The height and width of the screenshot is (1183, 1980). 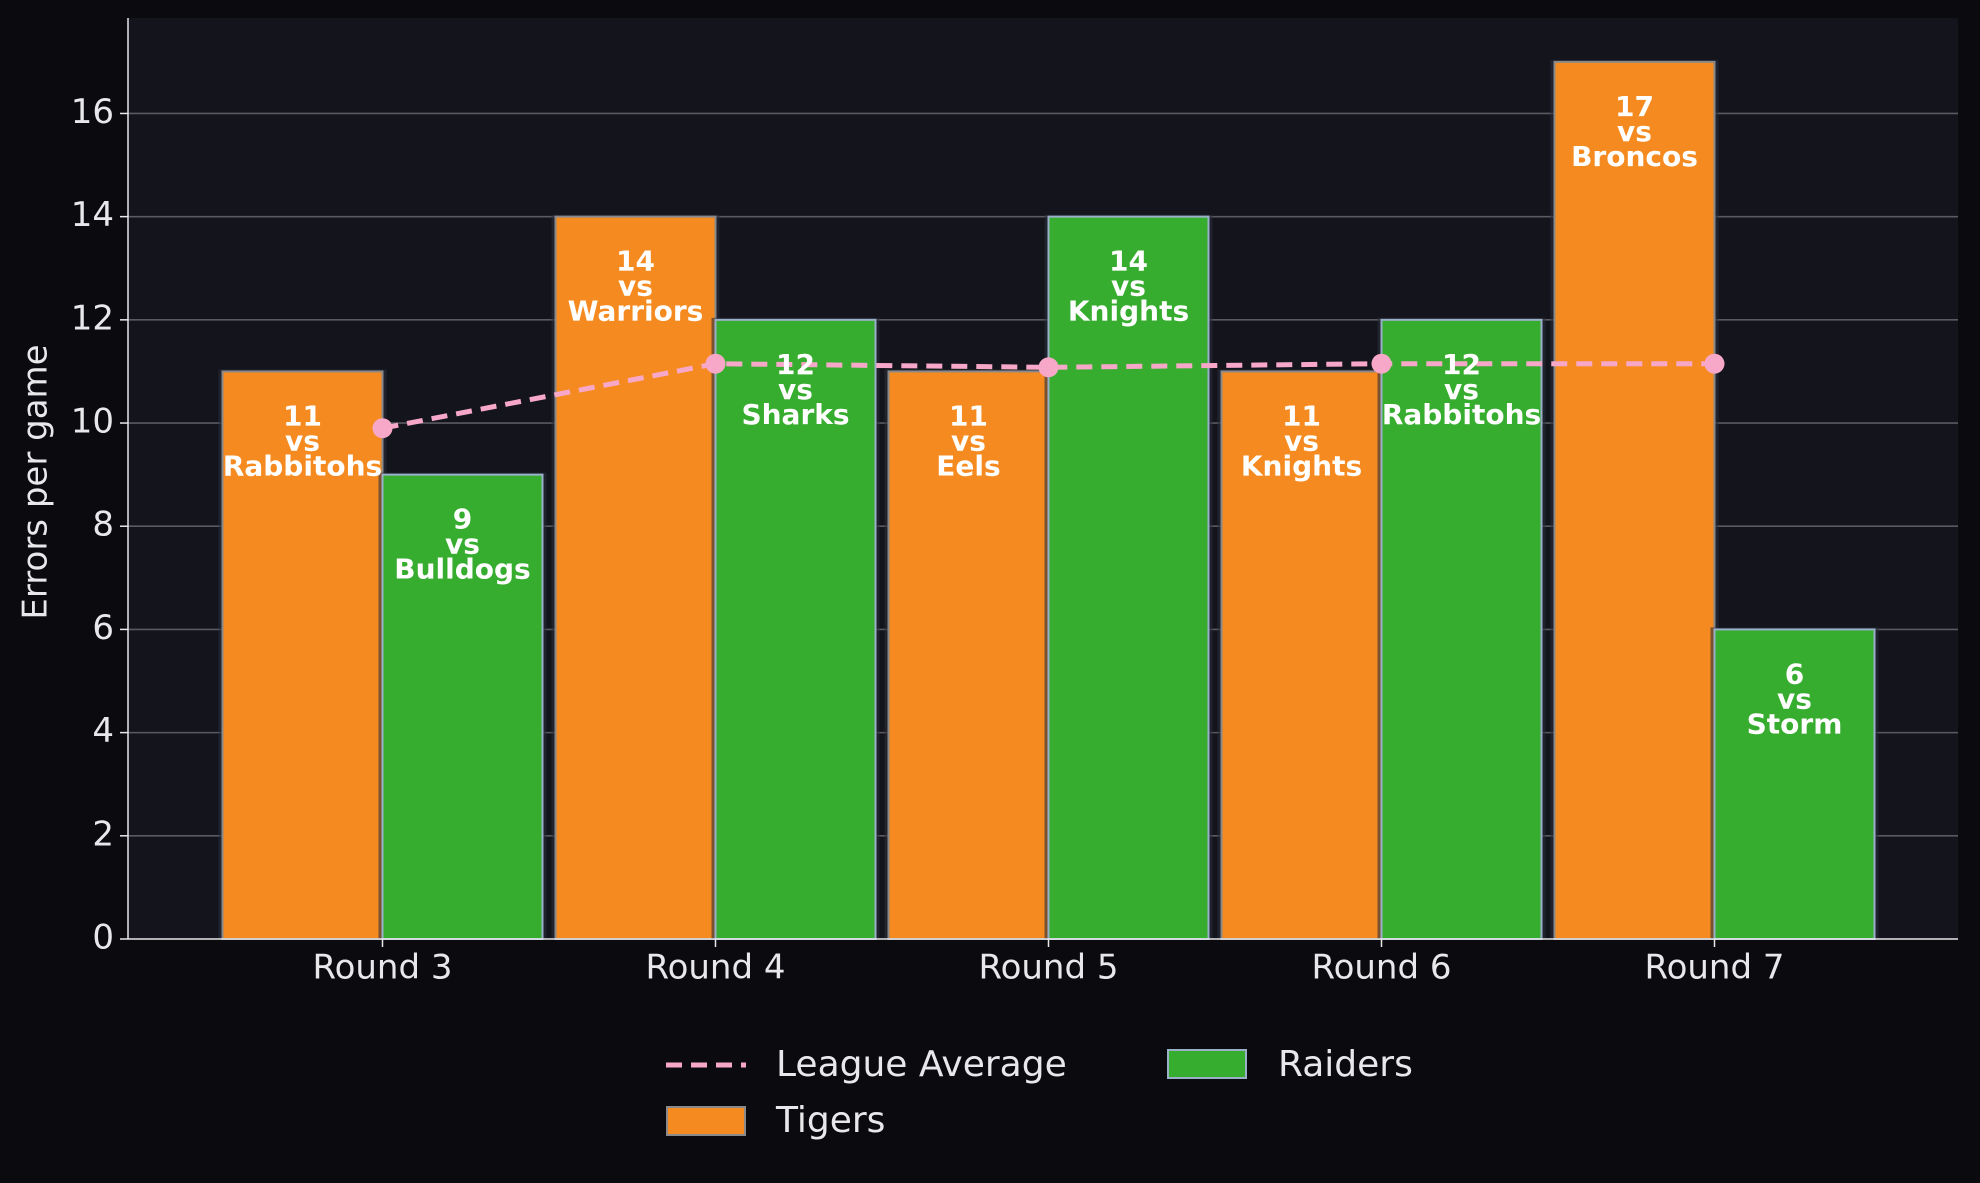 I want to click on y-tick-label: 6, so click(x=103, y=628).